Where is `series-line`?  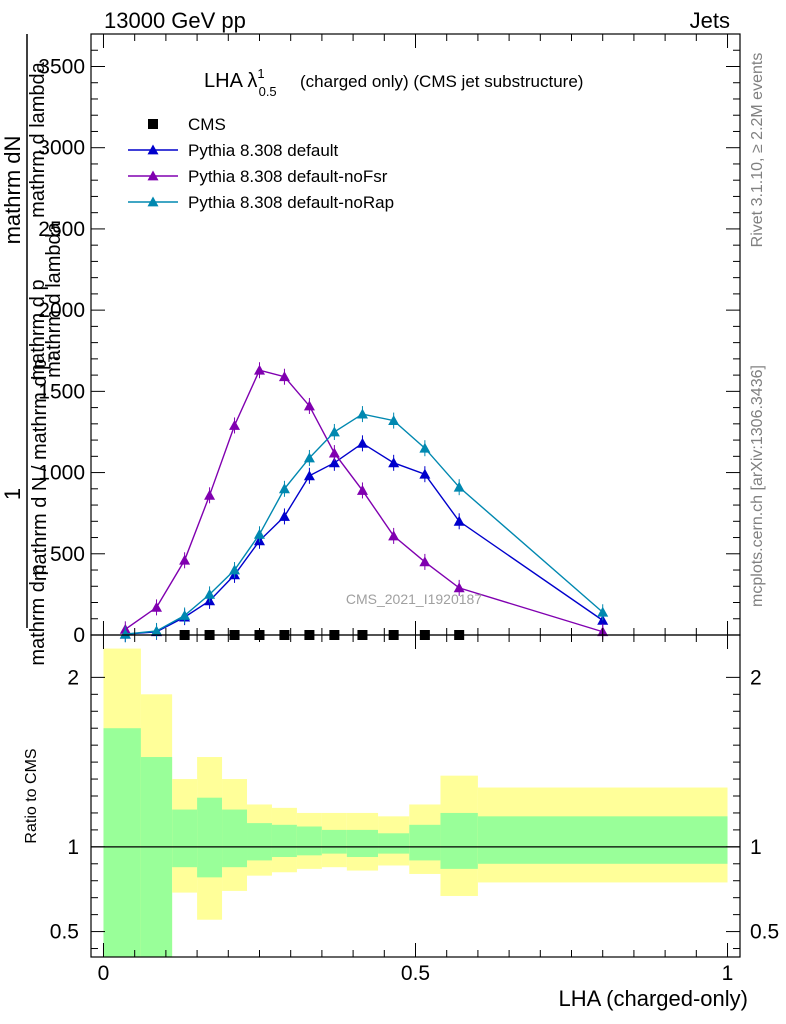 series-line is located at coordinates (364, 524).